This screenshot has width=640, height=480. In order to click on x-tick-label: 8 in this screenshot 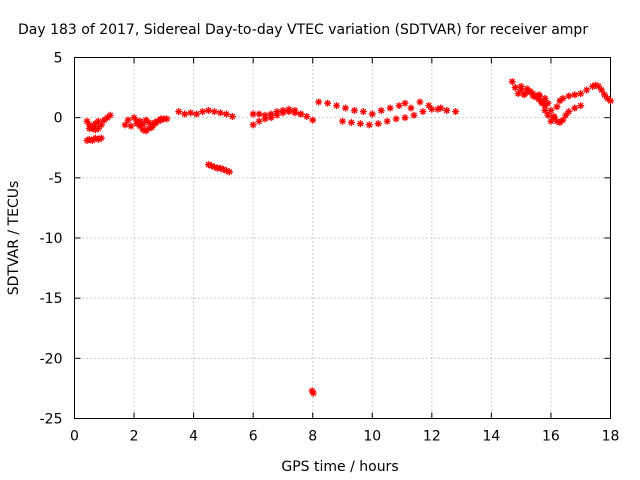, I will do `click(312, 437)`.